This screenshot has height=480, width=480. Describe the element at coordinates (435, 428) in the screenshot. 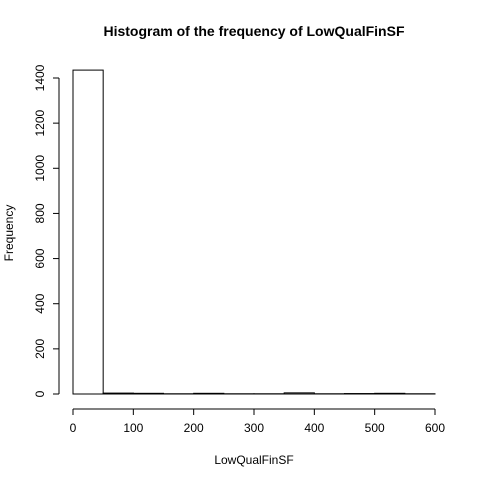

I see `x-tick-label: 600` at that location.